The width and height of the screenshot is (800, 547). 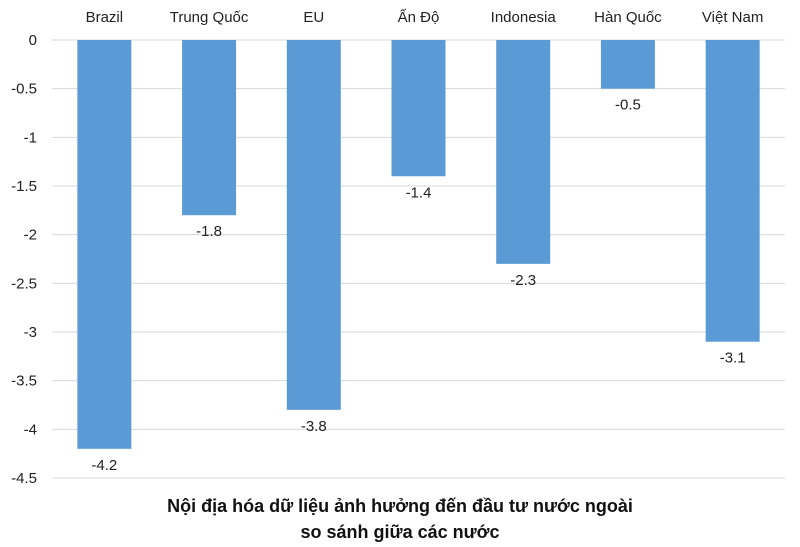 What do you see at coordinates (209, 231) in the screenshot?
I see `data-label: -1.8` at bounding box center [209, 231].